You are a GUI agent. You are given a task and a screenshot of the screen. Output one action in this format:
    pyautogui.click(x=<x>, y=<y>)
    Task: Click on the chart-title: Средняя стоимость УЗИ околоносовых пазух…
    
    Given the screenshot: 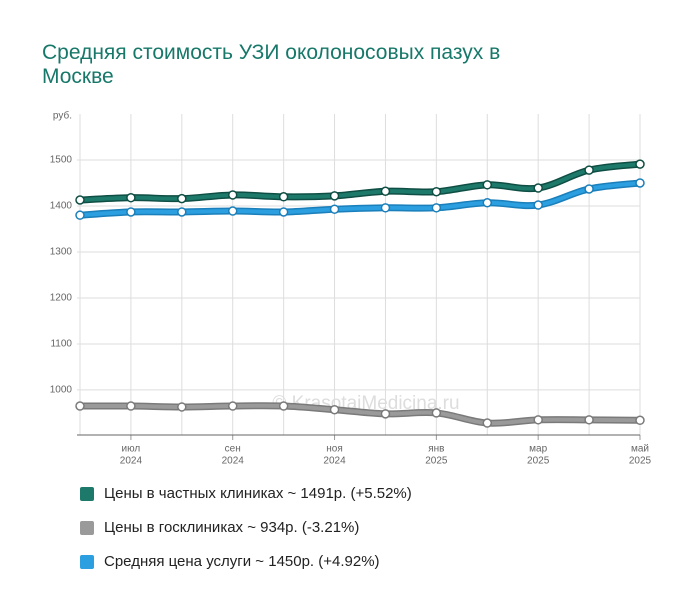 What is the action you would take?
    pyautogui.click(x=271, y=52)
    